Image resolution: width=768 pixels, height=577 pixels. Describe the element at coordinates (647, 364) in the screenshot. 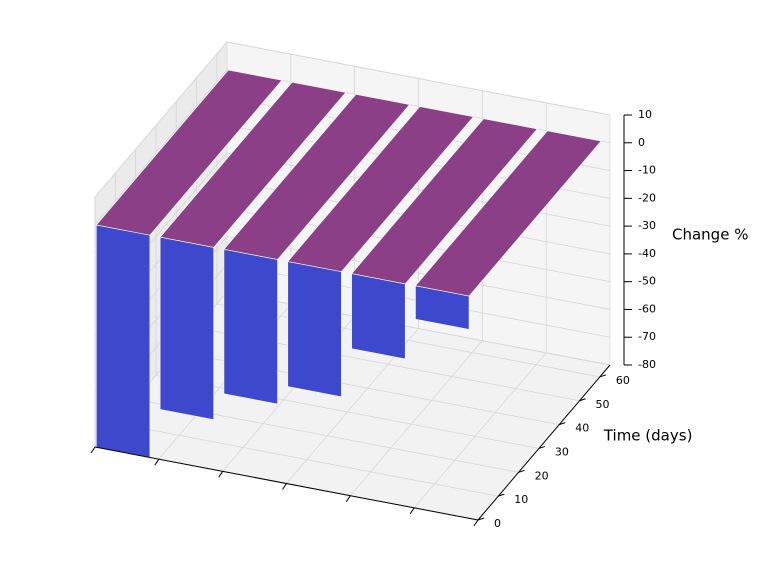

I see `z-tick-label: -80` at that location.